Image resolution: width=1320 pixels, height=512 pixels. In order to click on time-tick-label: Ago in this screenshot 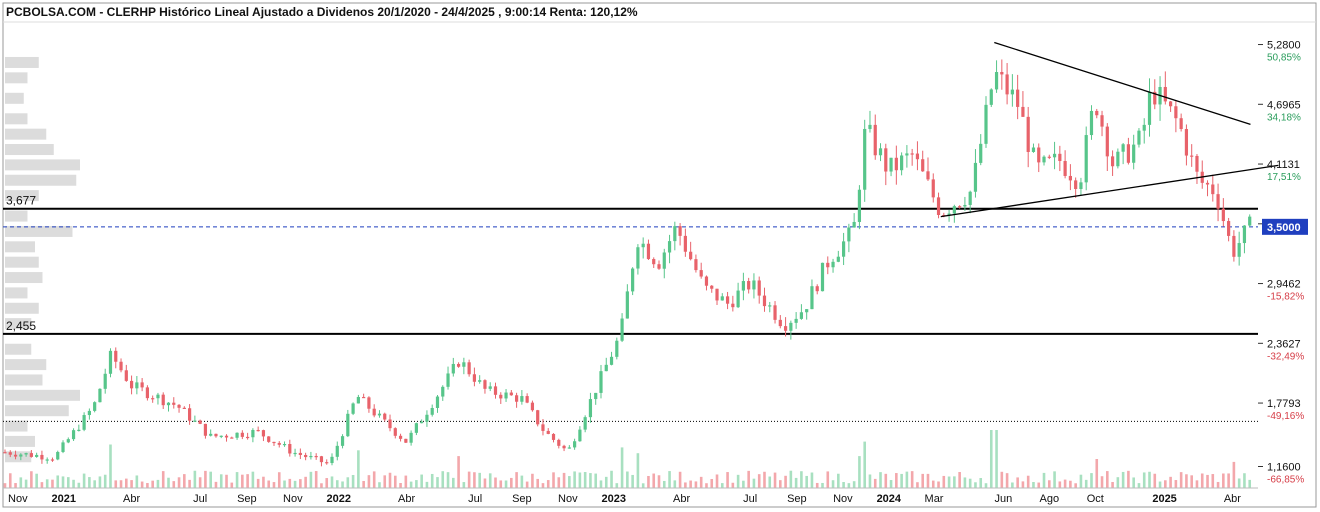, I will do `click(1050, 499)`.